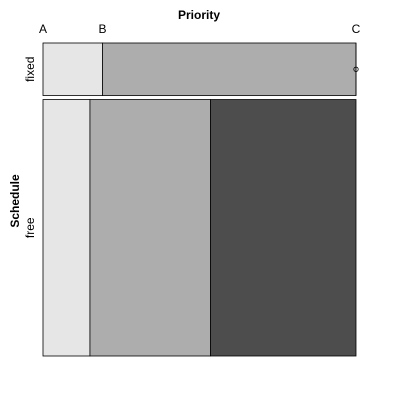 The image size is (400, 400). What do you see at coordinates (200, 29) in the screenshot?
I see `x-tick-labels: A B C` at bounding box center [200, 29].